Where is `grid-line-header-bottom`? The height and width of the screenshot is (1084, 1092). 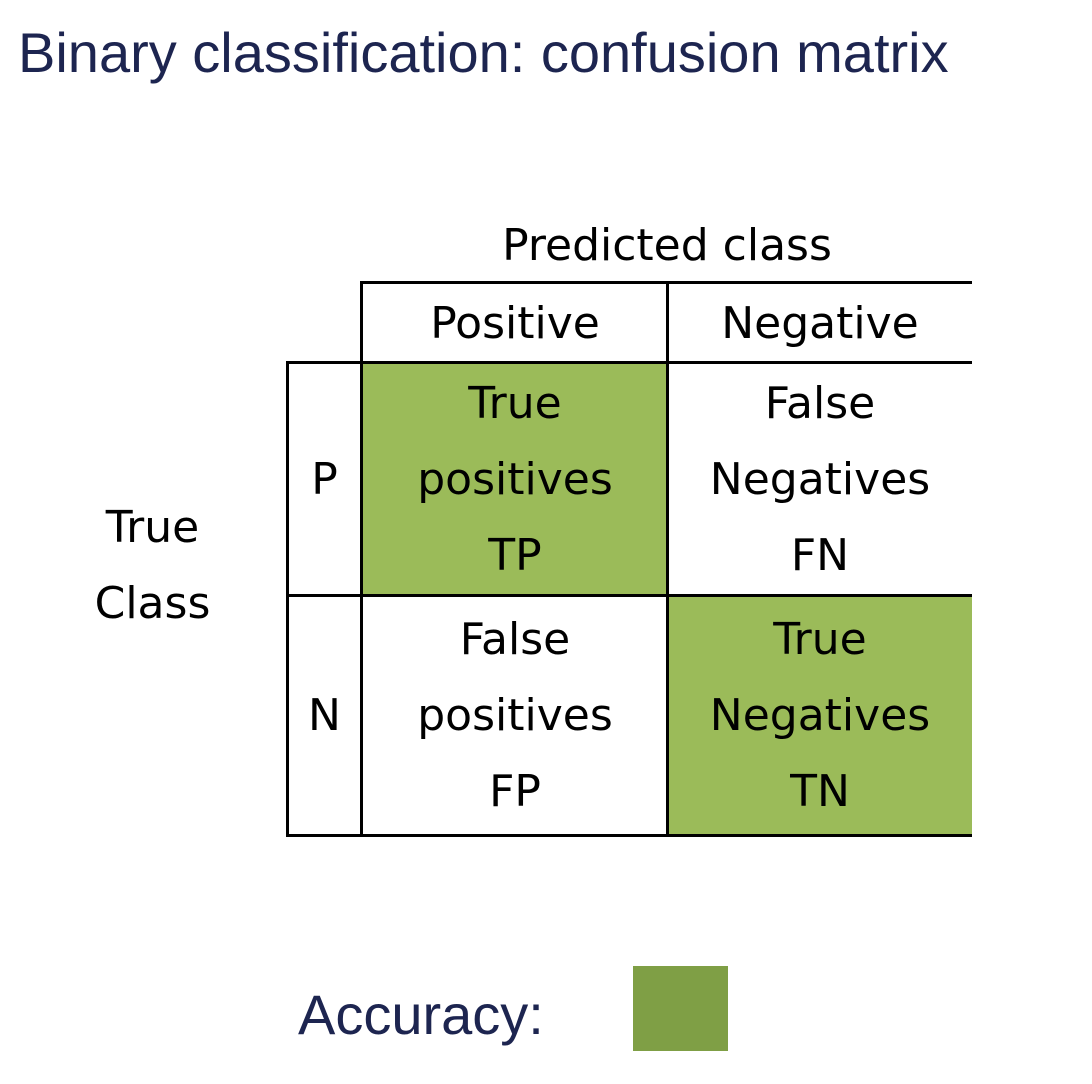
grid-line-header-bottom is located at coordinates (629, 362).